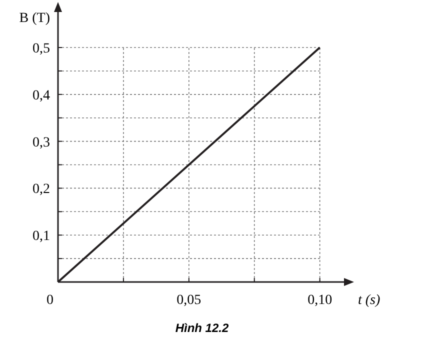 The width and height of the screenshot is (426, 340). Describe the element at coordinates (189, 300) in the screenshot. I see `x-tick-label: 0,05` at that location.